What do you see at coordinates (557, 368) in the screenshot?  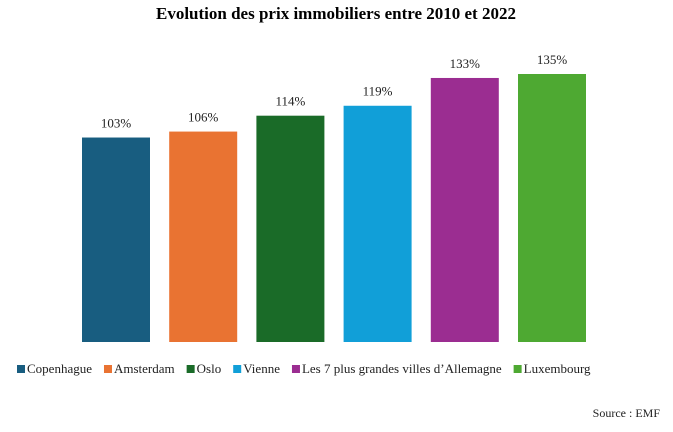 I see `legend-label: Luxembourg` at bounding box center [557, 368].